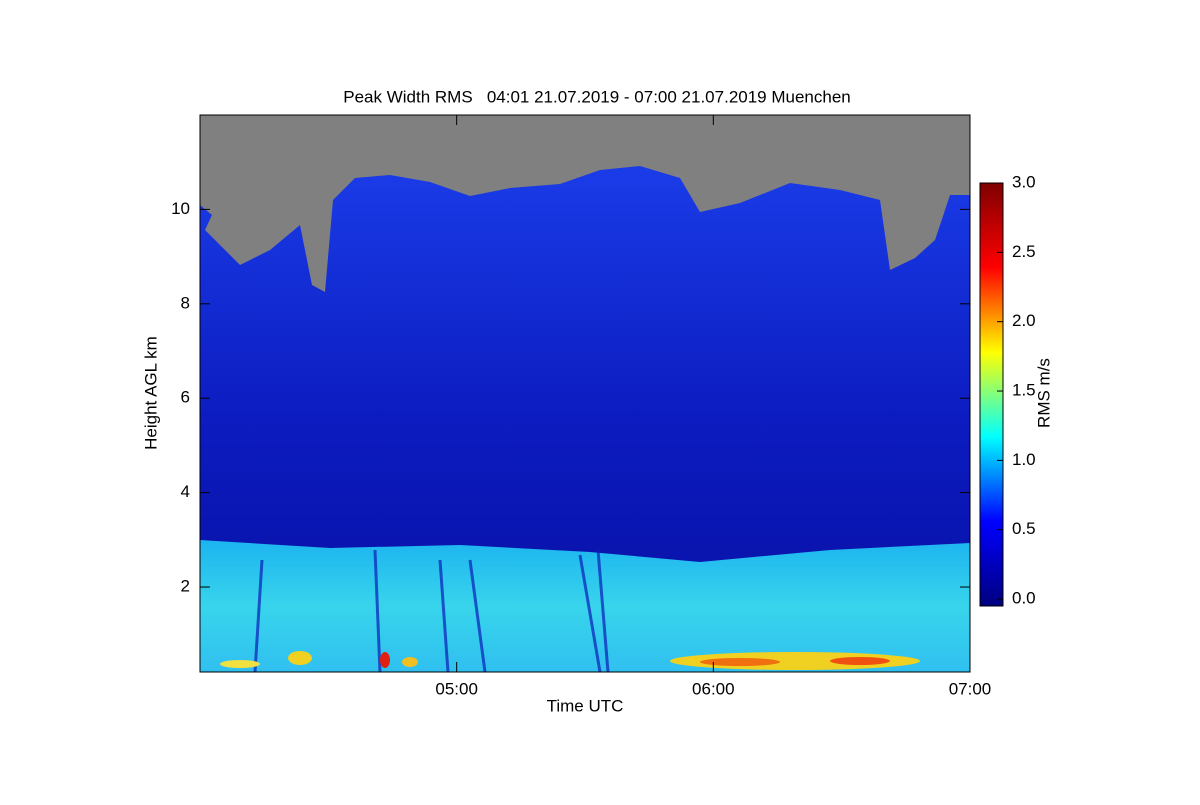 The height and width of the screenshot is (805, 1200). Describe the element at coordinates (431, 610) in the screenshot. I see `streaks` at that location.